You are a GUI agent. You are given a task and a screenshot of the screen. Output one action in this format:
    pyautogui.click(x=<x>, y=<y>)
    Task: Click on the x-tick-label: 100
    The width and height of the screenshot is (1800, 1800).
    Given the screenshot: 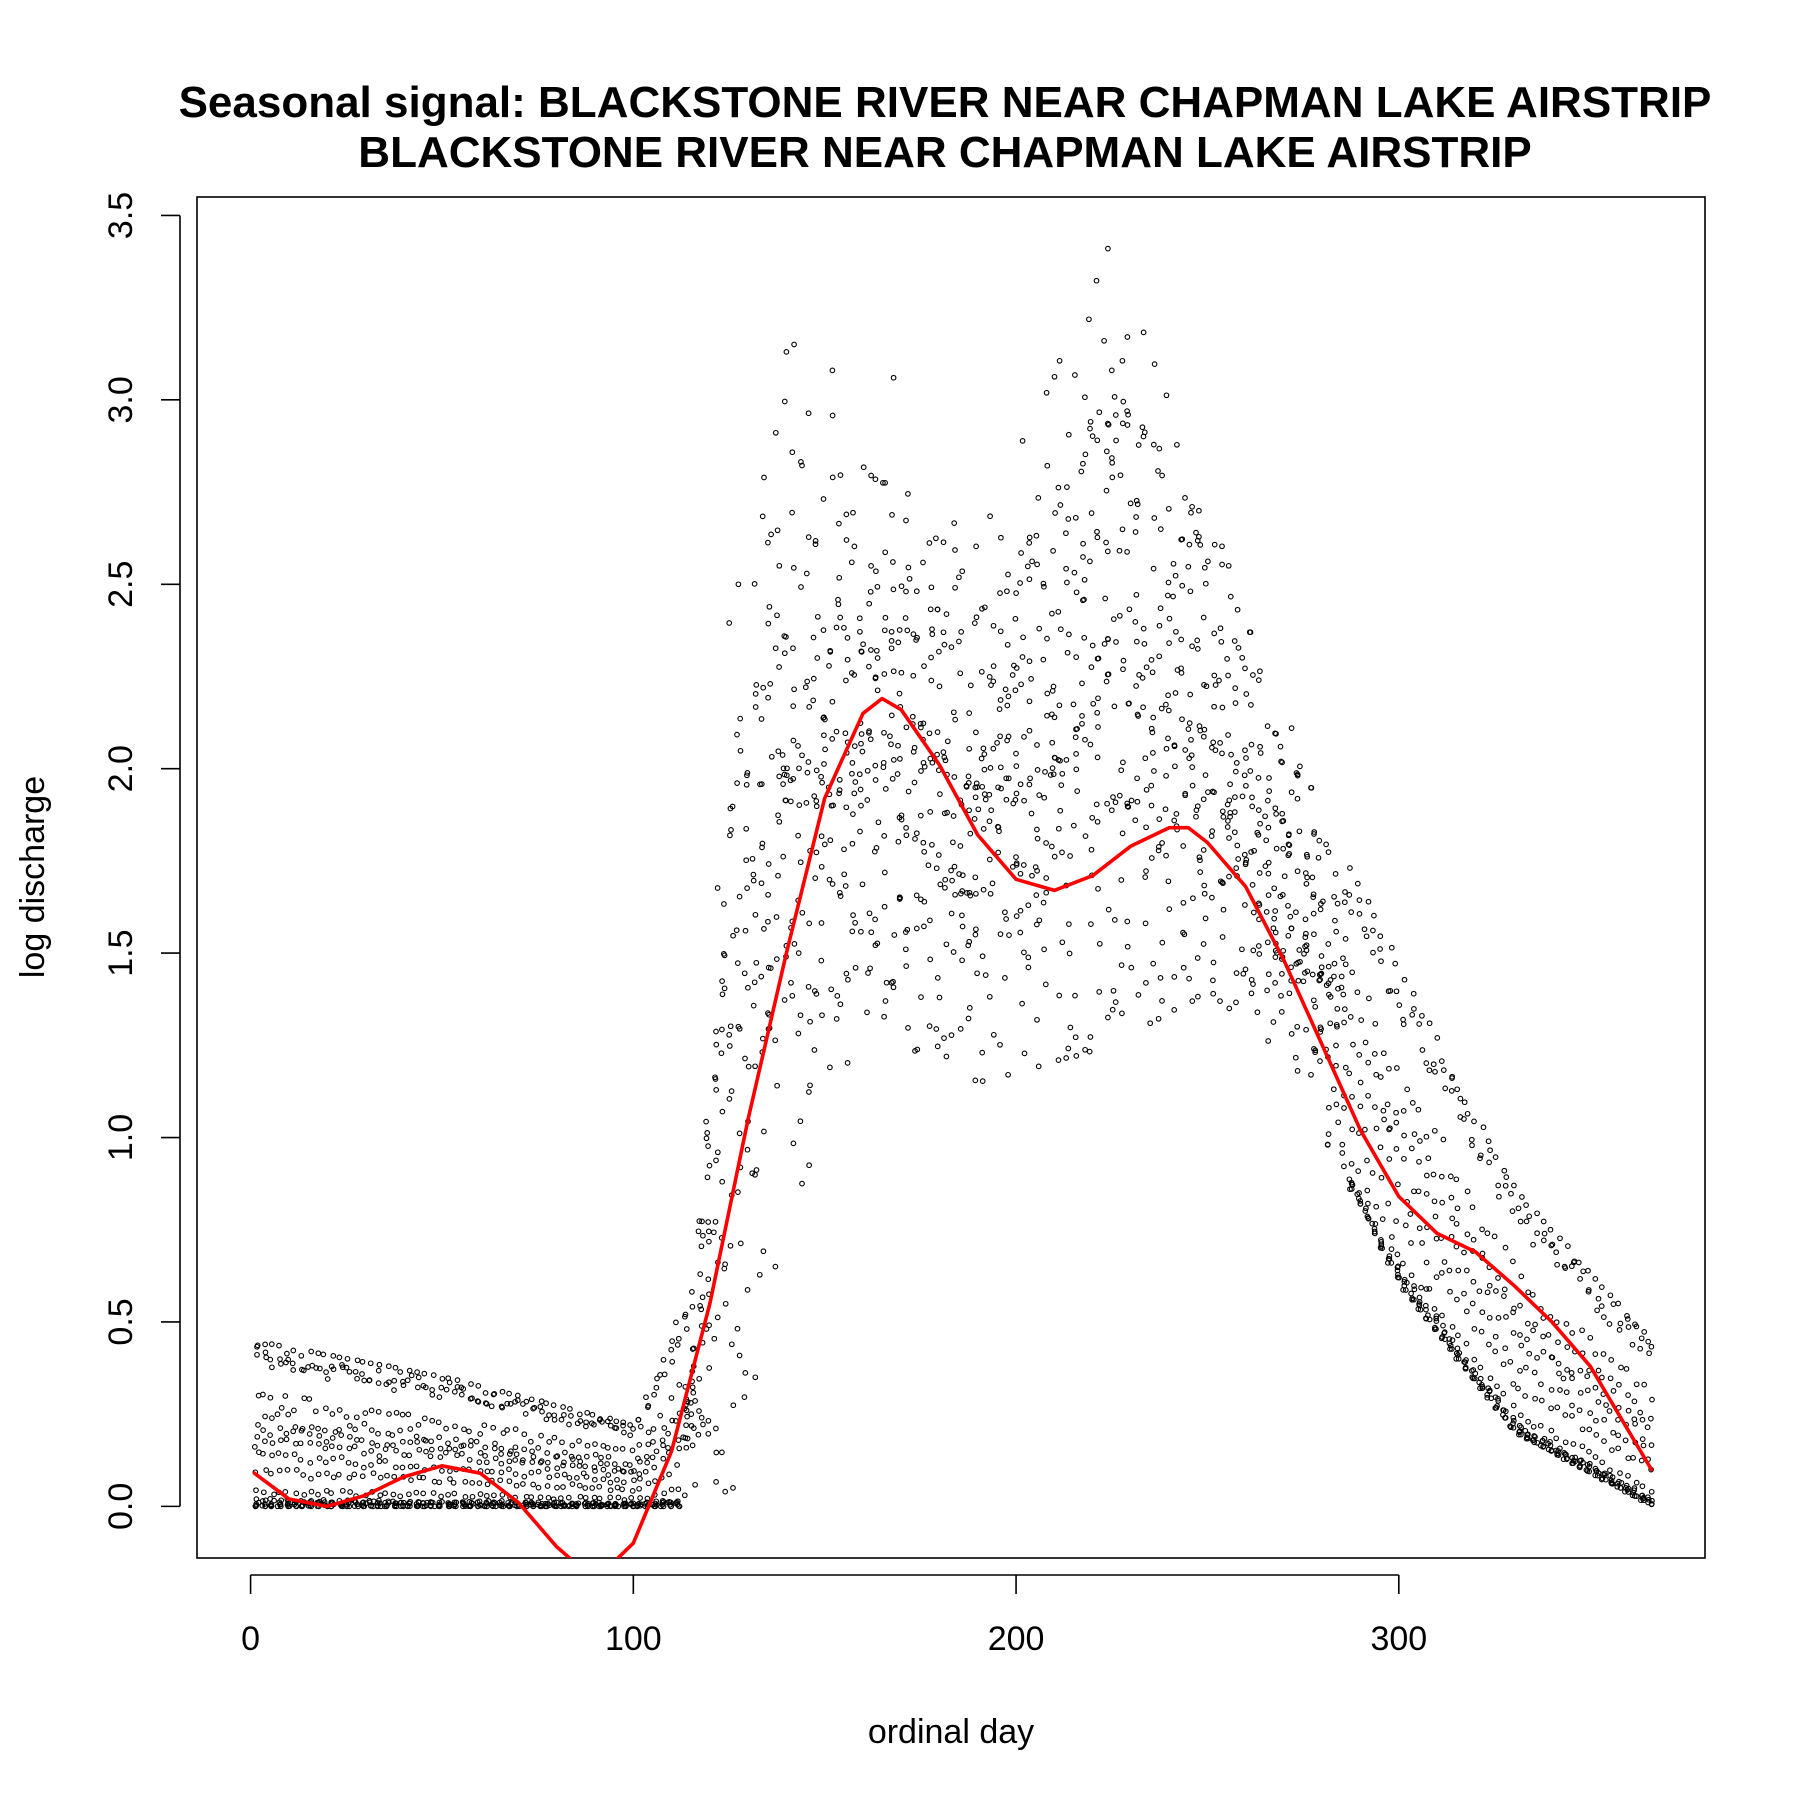 What is the action you would take?
    pyautogui.click(x=633, y=1639)
    